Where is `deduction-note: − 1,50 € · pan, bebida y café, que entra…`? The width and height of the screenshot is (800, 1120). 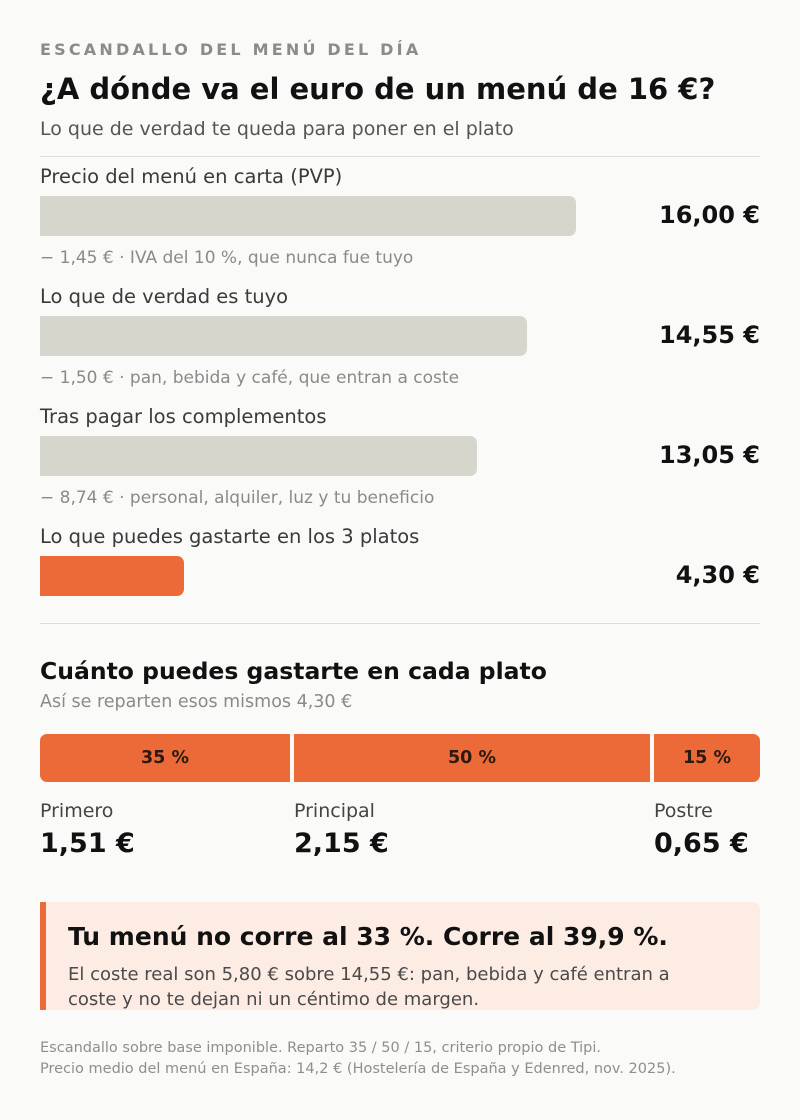
deduction-note: − 1,50 € · pan, bebida y café, que entra… is located at coordinates (250, 378).